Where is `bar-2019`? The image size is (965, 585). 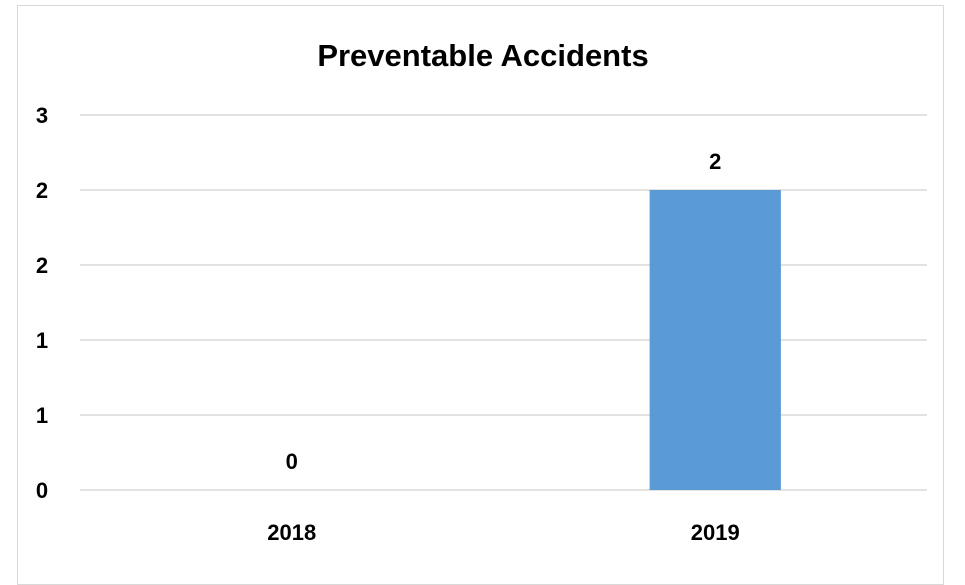 bar-2019 is located at coordinates (715, 340).